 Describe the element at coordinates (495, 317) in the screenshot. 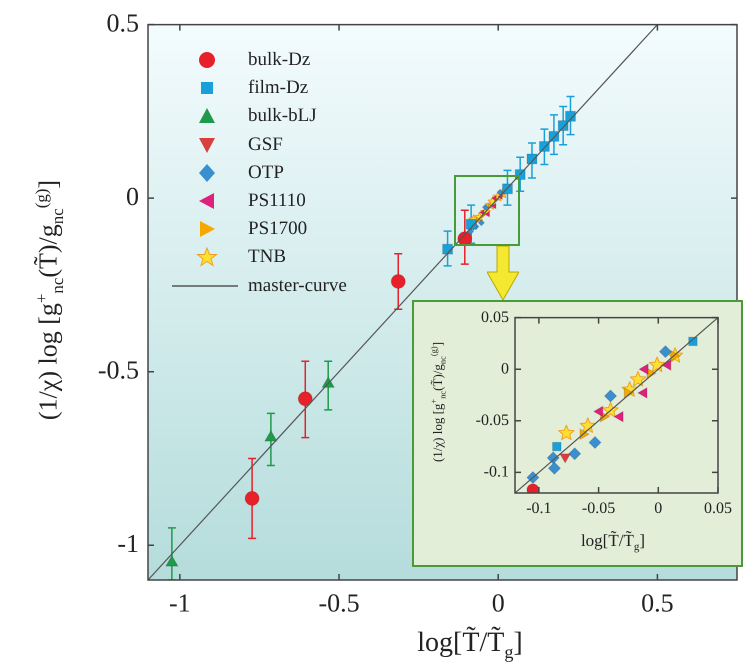

I see `y-tick-label: 0.05` at that location.